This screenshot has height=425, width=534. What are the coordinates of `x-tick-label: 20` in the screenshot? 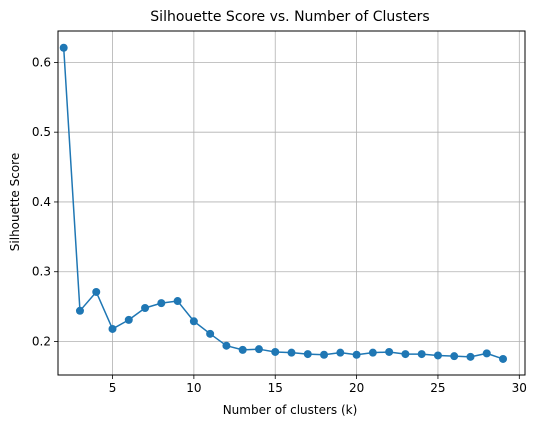 It's located at (356, 388).